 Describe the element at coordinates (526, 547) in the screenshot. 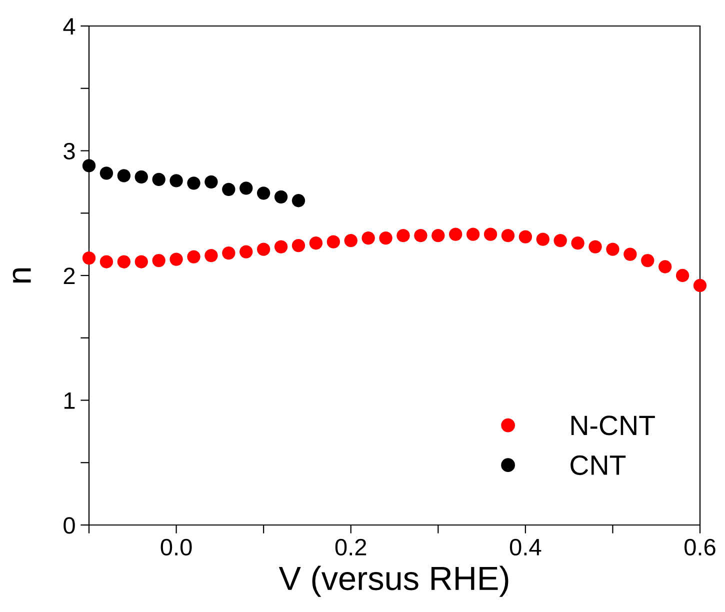

I see `x-tick-label: 0.4` at that location.